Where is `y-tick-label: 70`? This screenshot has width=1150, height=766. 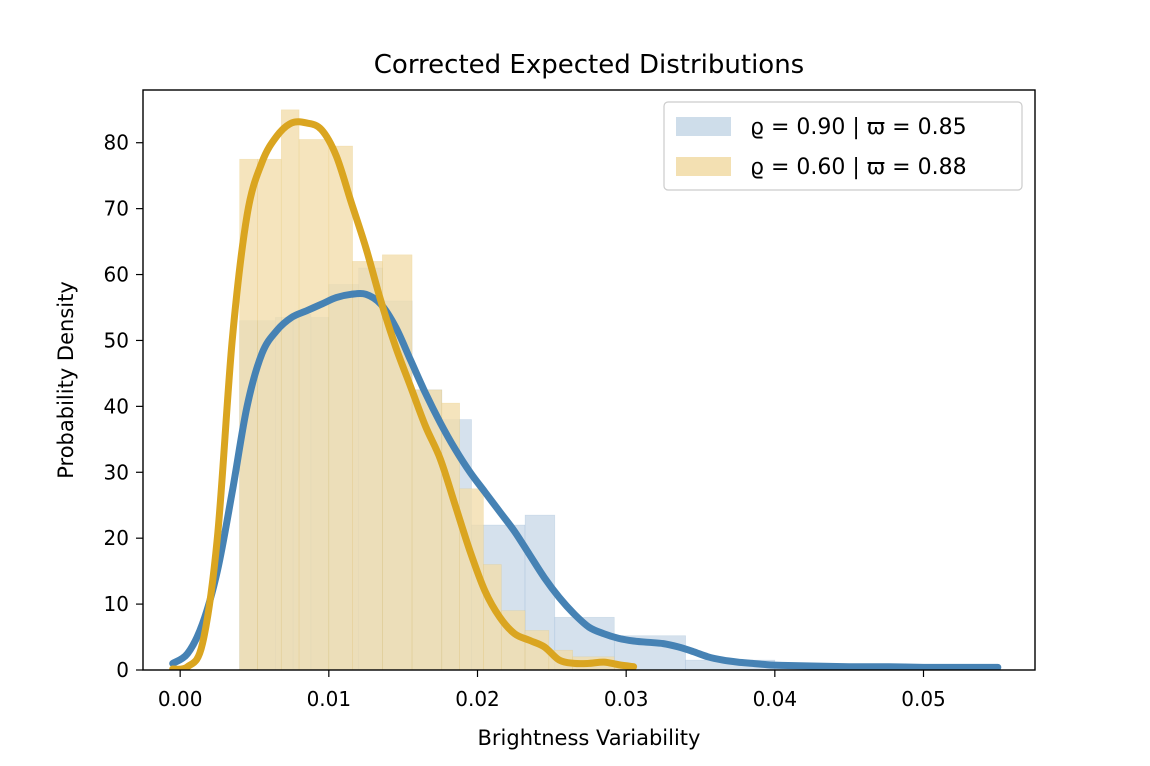 y-tick-label: 70 is located at coordinates (116, 209).